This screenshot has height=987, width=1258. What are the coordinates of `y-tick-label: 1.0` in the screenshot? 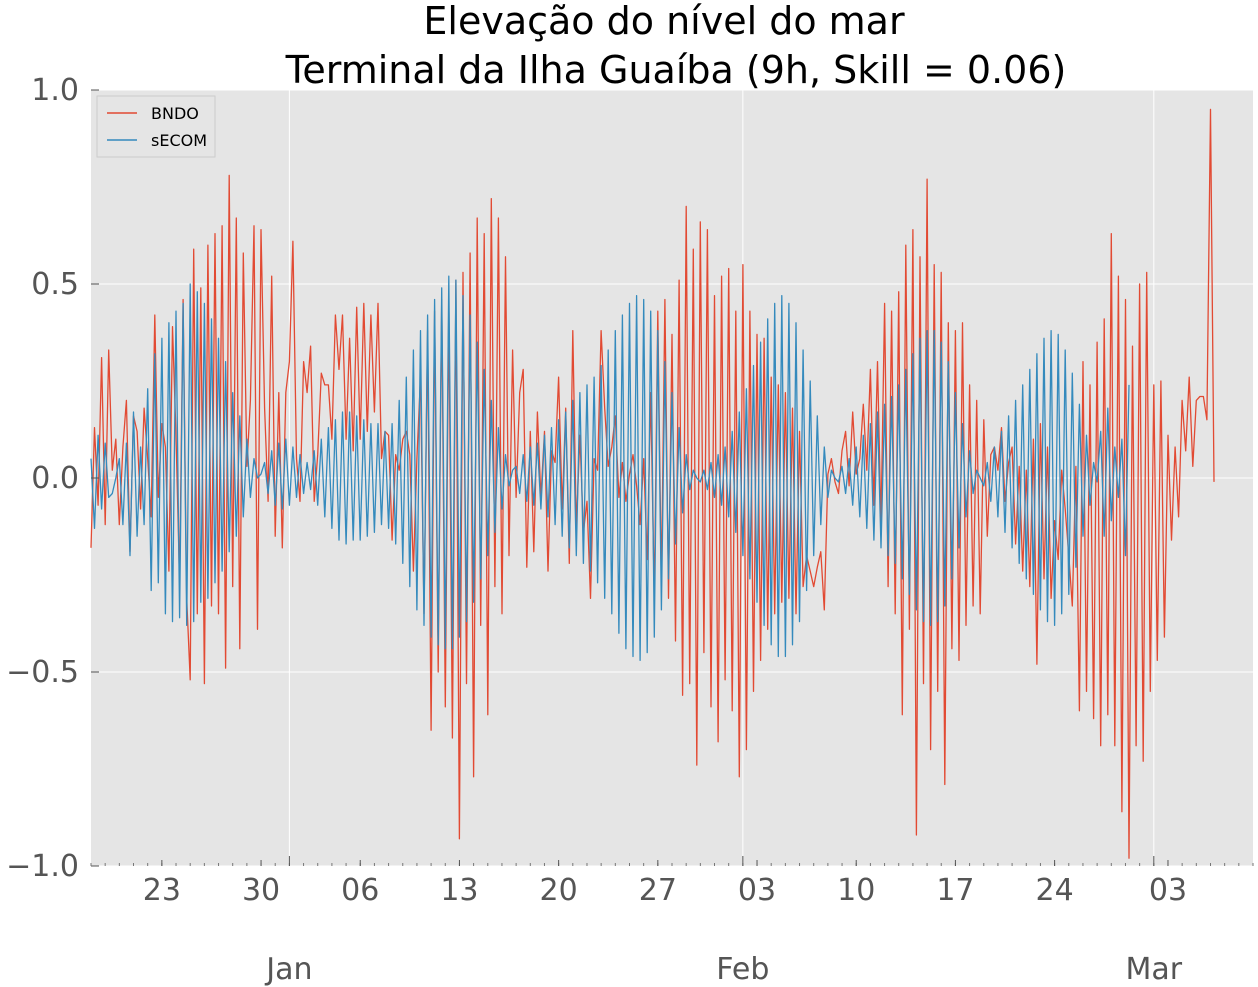 It's located at (55, 90).